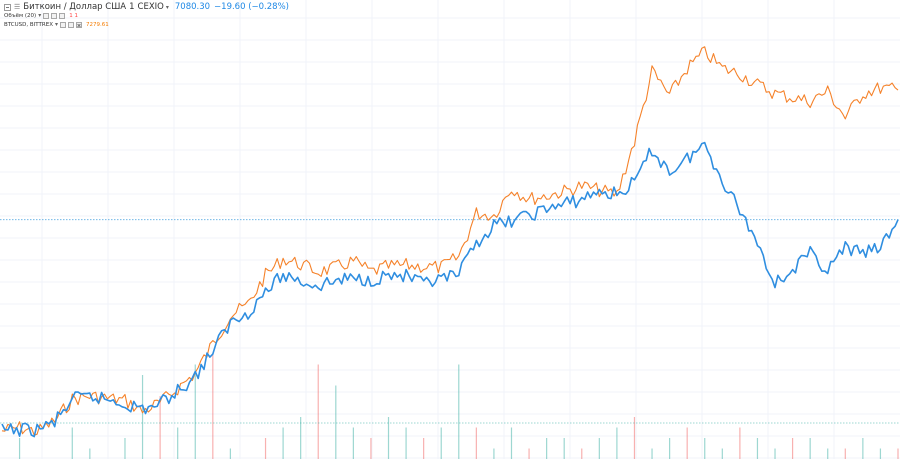 The image size is (900, 459). Describe the element at coordinates (132, 7) in the screenshot. I see `interval-label: 1` at that location.